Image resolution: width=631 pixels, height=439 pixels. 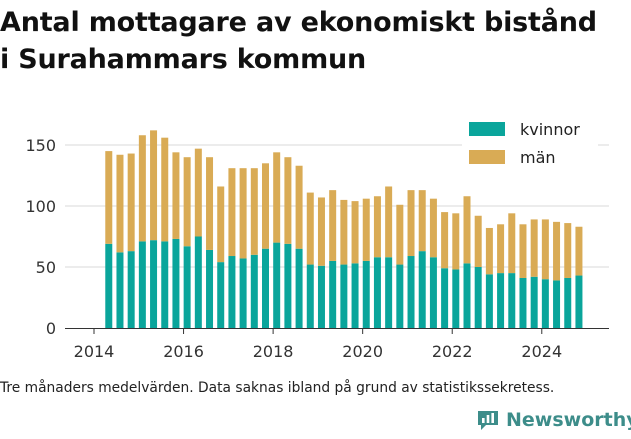 What do you see at coordinates (40, 145) in the screenshot?
I see `y-tick-label-150: 150` at bounding box center [40, 145].